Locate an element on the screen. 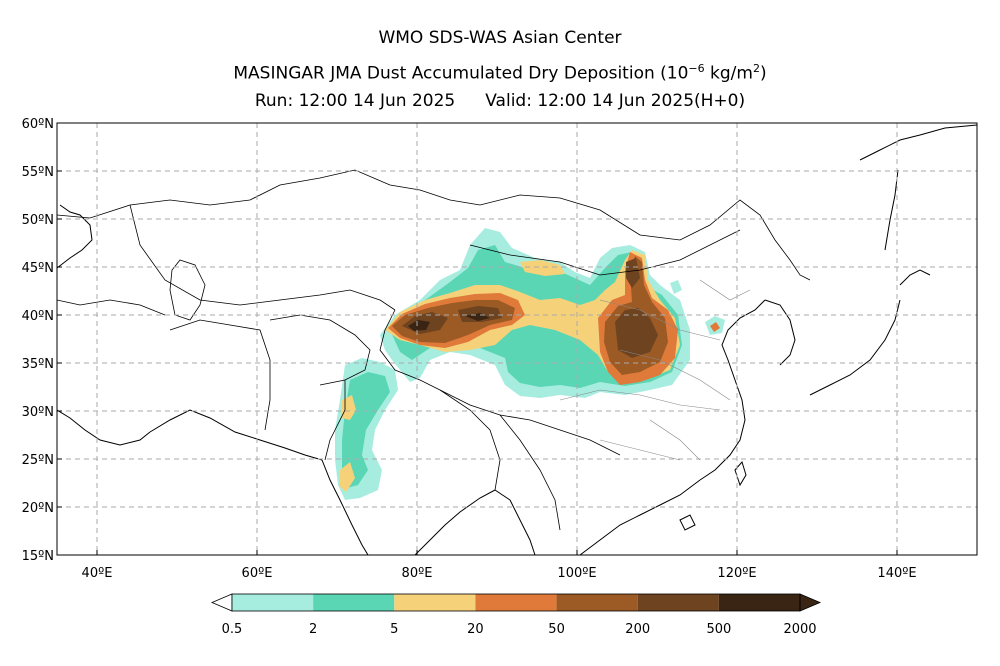  lat-tick-label: 35ºN is located at coordinates (38, 364).